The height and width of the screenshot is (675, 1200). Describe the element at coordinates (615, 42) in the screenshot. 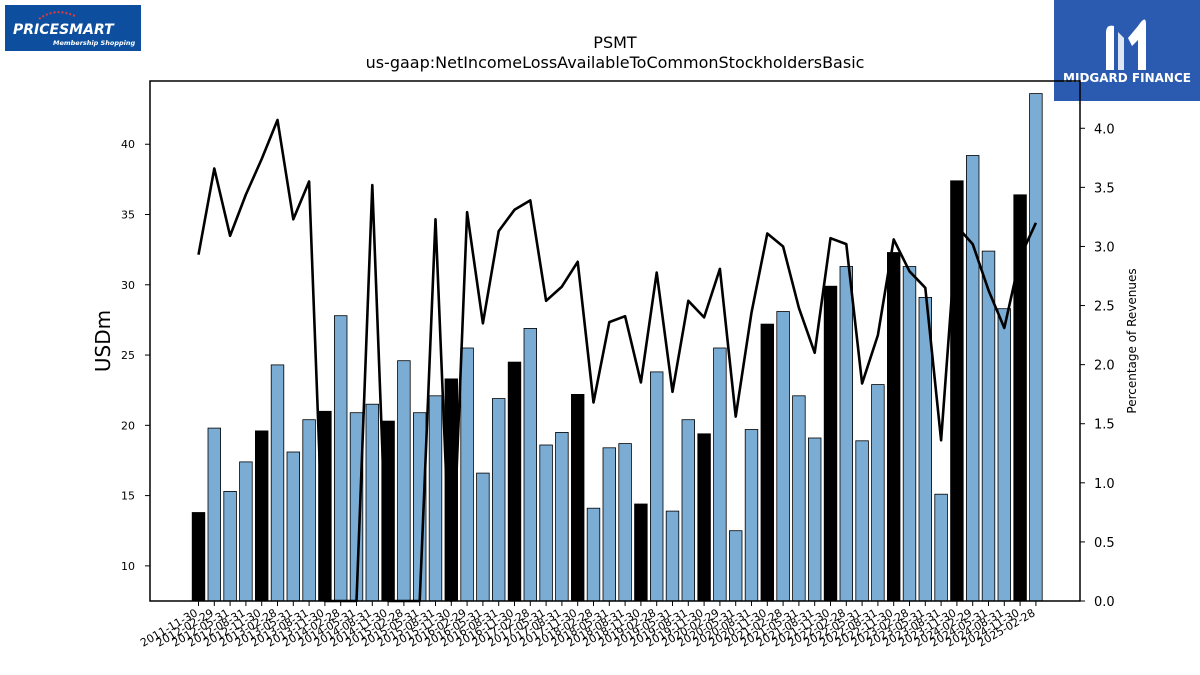

I see `chart-title: PSMT` at that location.